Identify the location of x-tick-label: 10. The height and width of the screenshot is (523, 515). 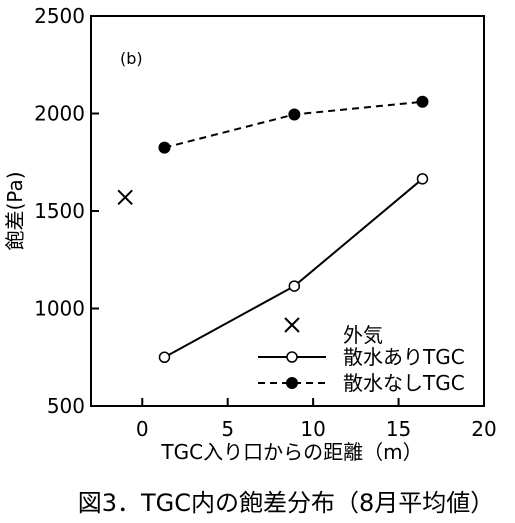
(312, 429).